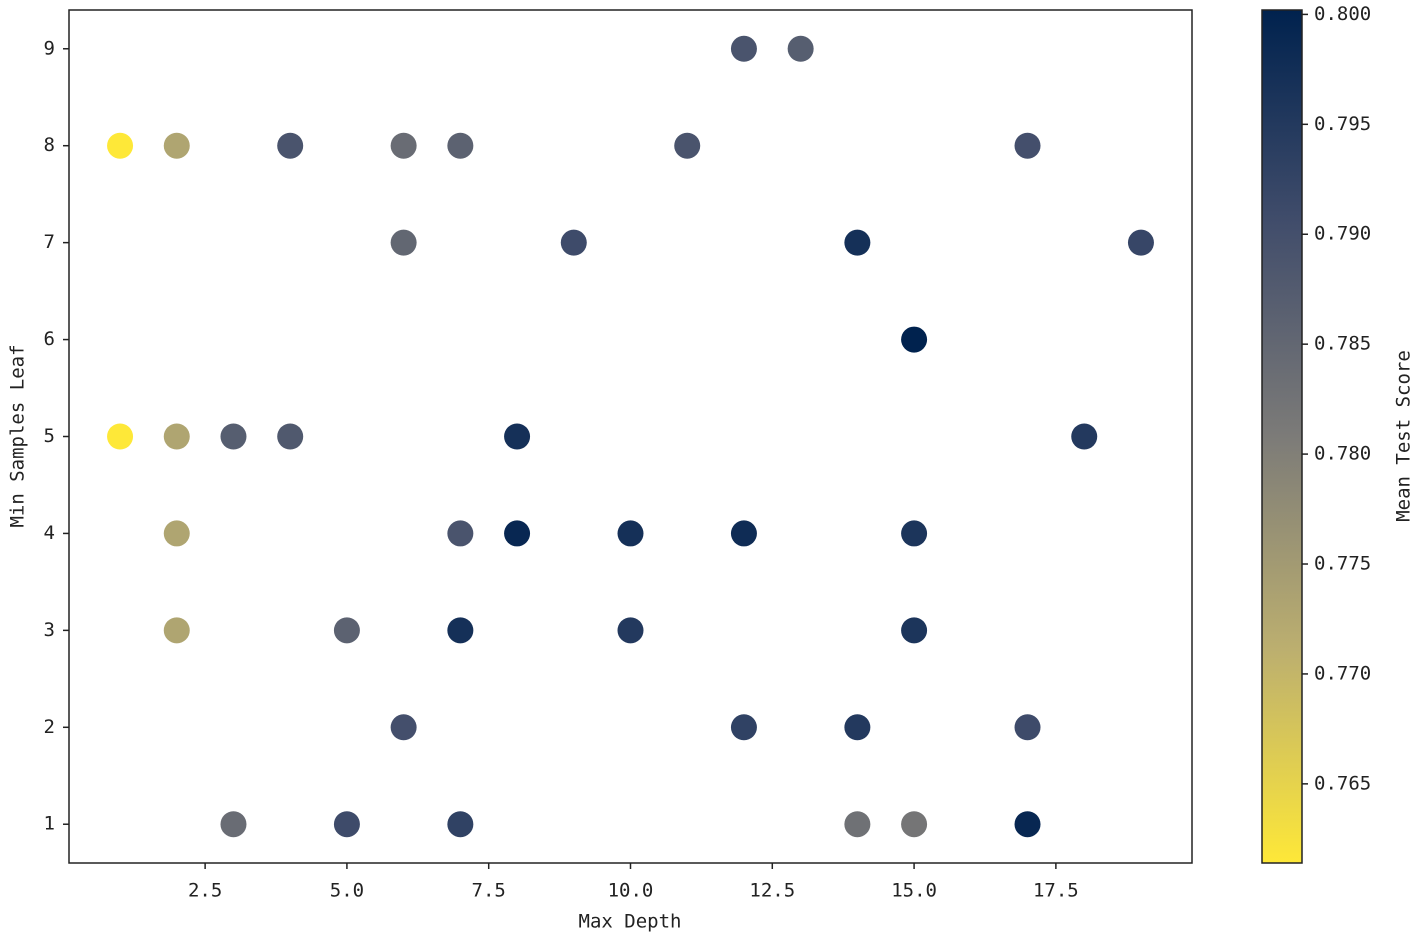  I want to click on colorbar-tick-label: 0.775, so click(1342, 564).